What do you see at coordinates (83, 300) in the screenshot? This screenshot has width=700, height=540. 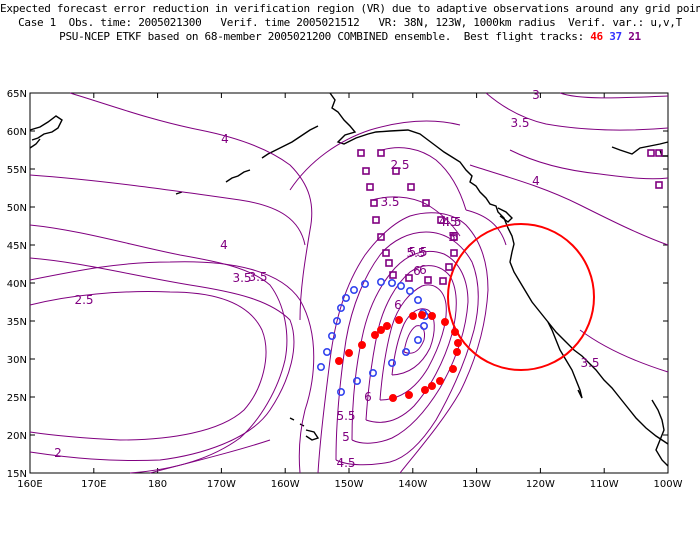 I see `contour-label: 2.5` at bounding box center [83, 300].